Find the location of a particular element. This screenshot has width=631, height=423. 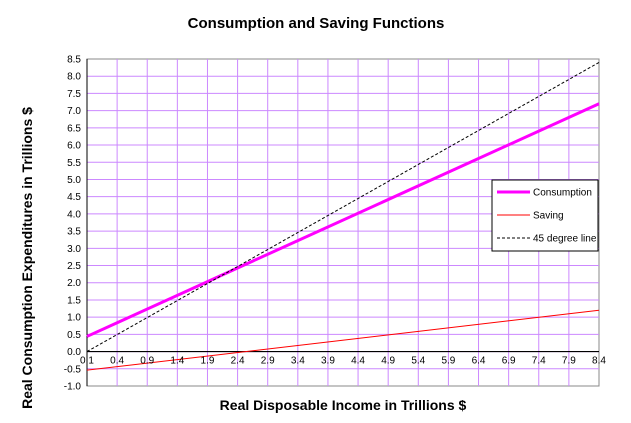

x-tick-label: 3.4 is located at coordinates (298, 361).